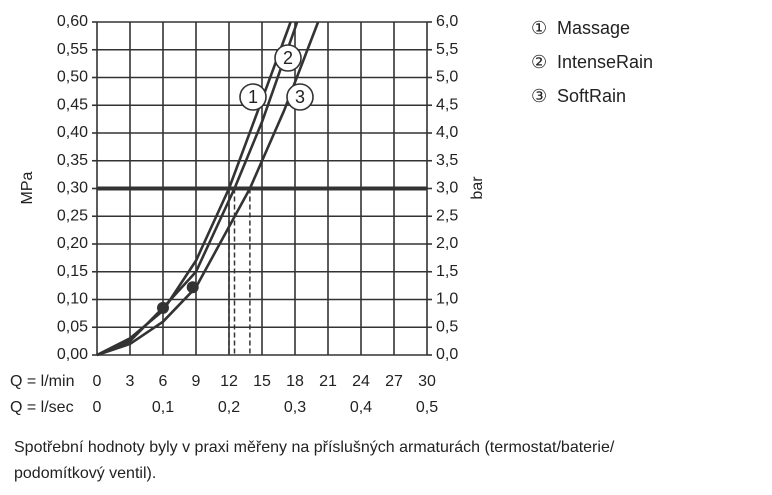 This screenshot has width=772, height=495. What do you see at coordinates (72, 215) in the screenshot?
I see `y-tick-label: 0,25` at bounding box center [72, 215].